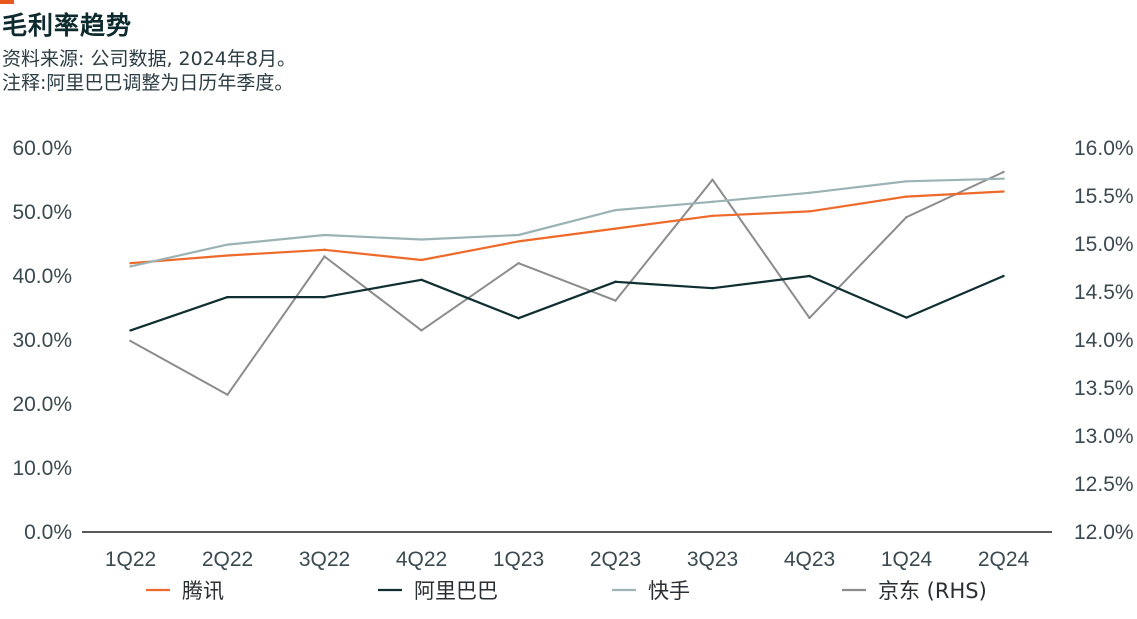 This screenshot has width=1137, height=619. Describe the element at coordinates (615, 559) in the screenshot. I see `x-tick-label: 2Q23` at that location.